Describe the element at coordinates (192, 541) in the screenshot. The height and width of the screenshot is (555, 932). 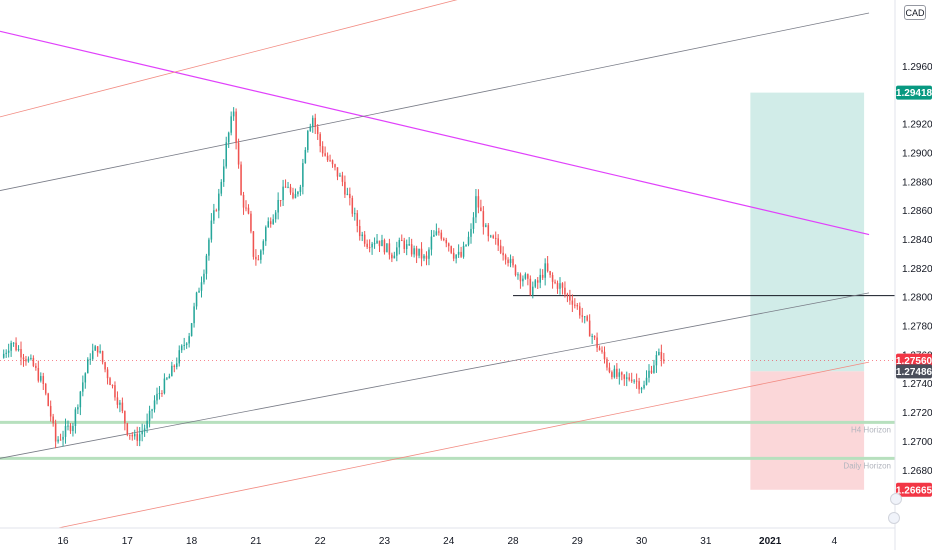
I see `x-tick-label: 18` at that location.